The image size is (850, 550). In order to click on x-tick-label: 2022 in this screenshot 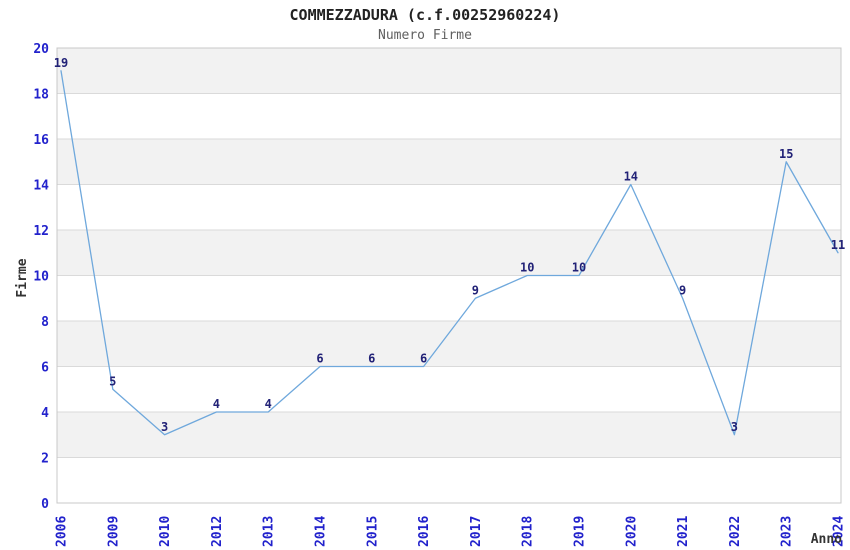, I will do `click(735, 531)`.